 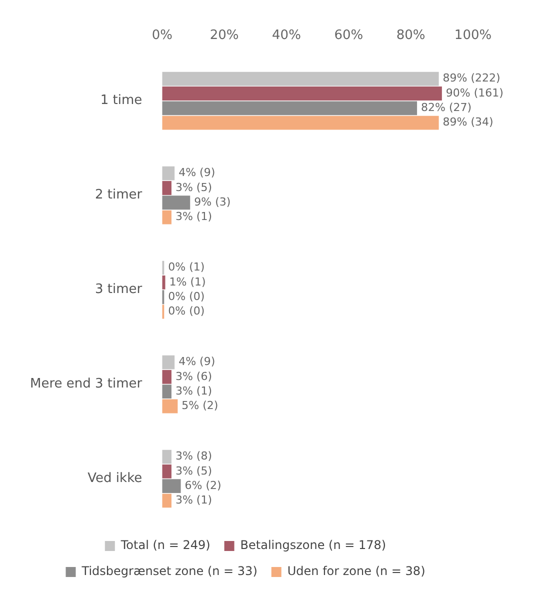 What do you see at coordinates (224, 36) in the screenshot?
I see `x-tick-label: 20%` at bounding box center [224, 36].